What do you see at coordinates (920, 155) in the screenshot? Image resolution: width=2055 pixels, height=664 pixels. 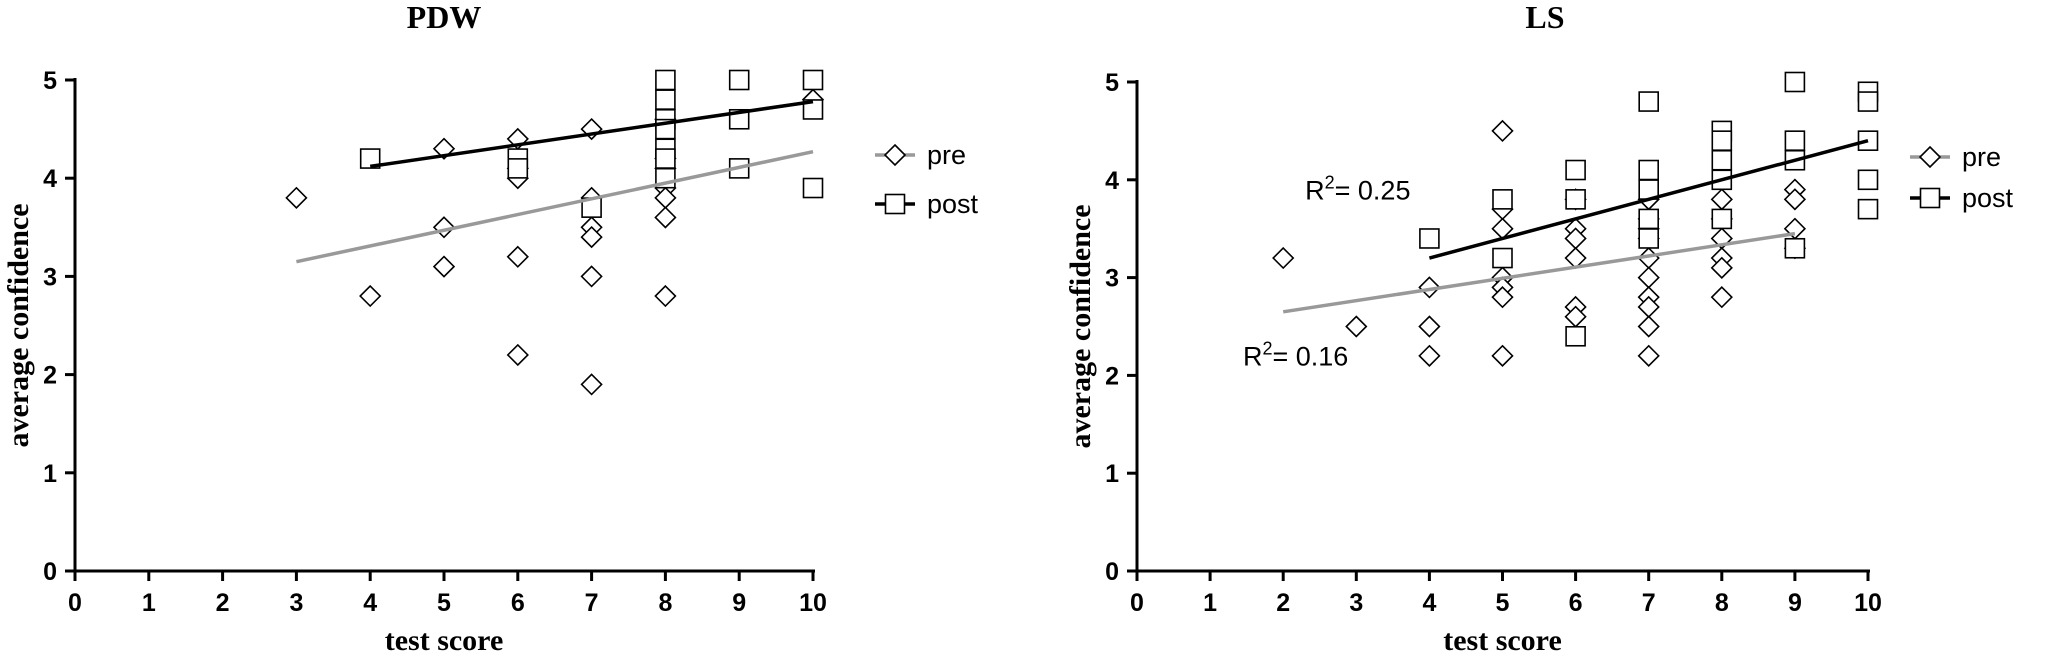 I see `legend-item-pre: pre` at bounding box center [920, 155].